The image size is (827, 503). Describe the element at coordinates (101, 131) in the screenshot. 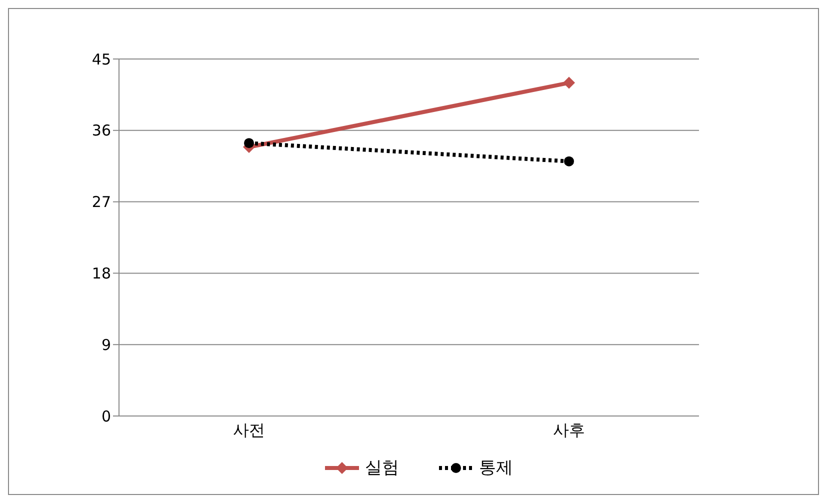

I see `y-tick-label: 36` at that location.